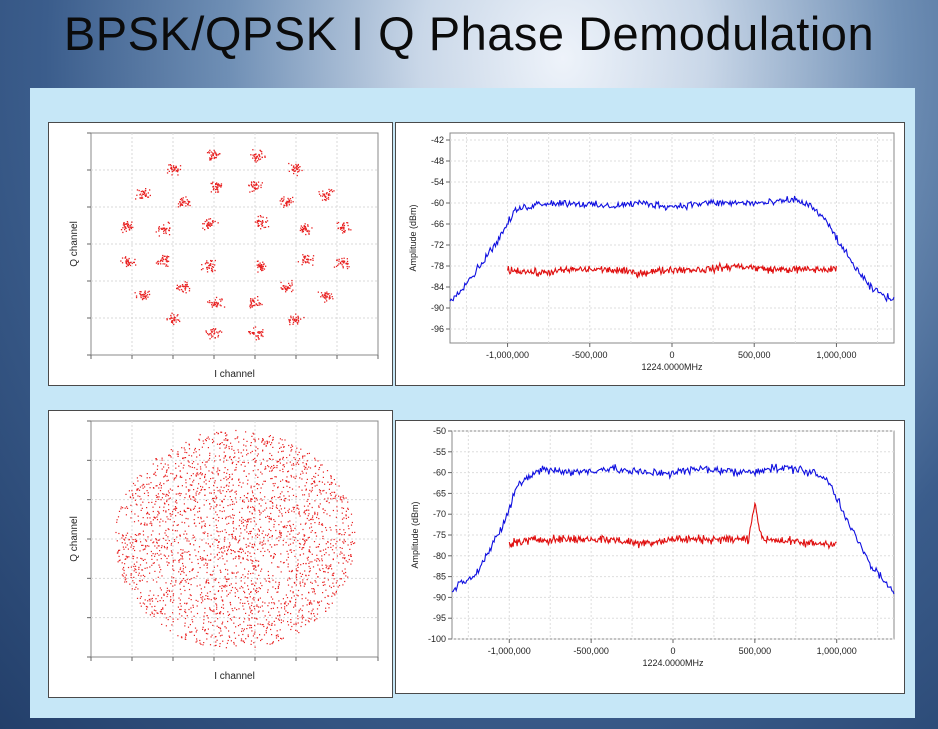  I want to click on y-tick-label: -100, so click(437, 639).